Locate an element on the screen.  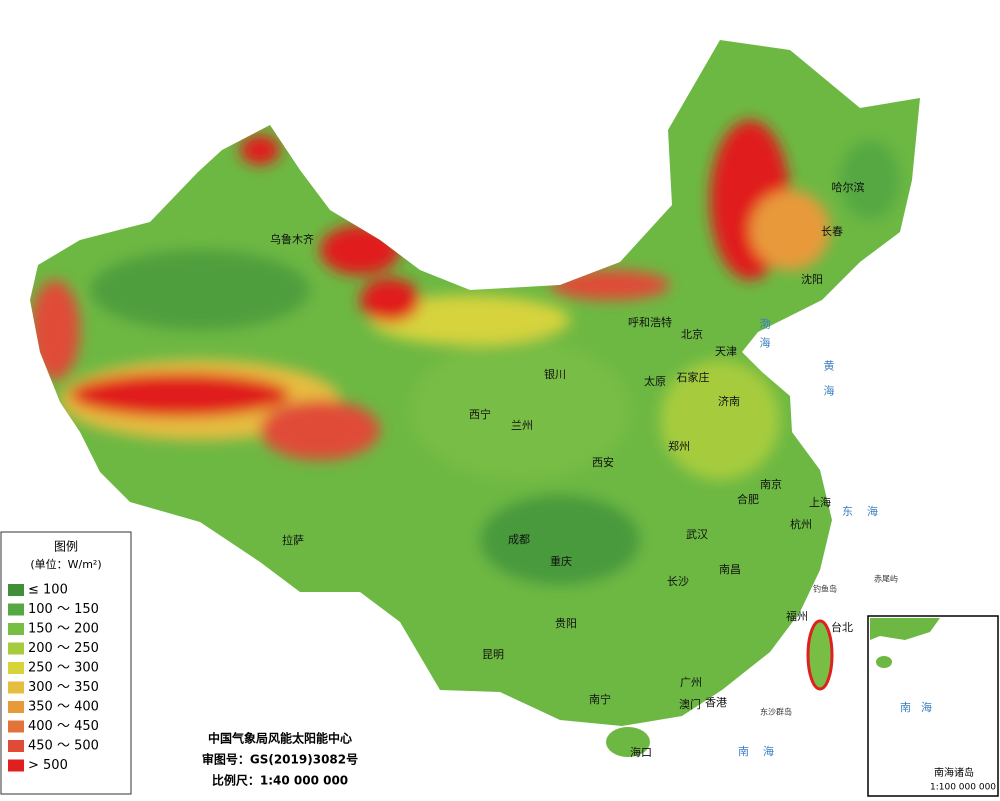
legend-label: 450 ～ 500 is located at coordinates (63, 746).